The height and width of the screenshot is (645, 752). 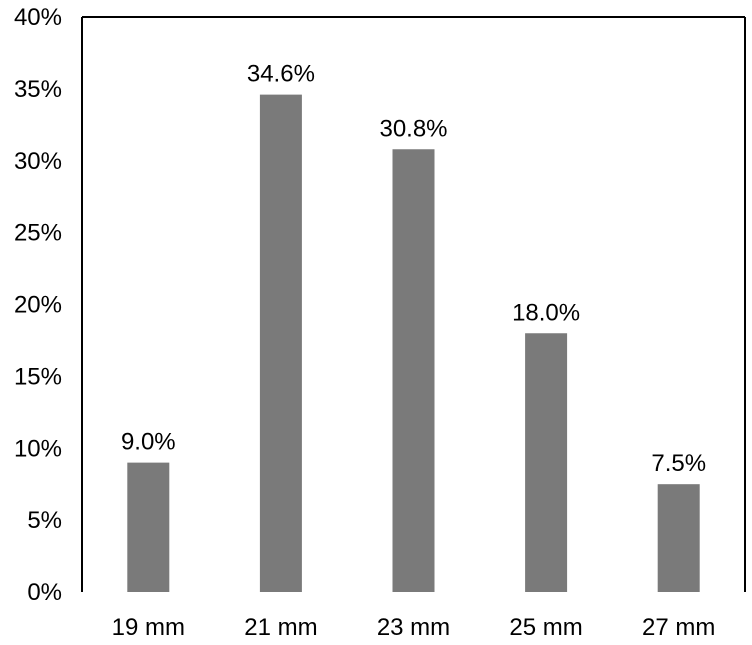 I want to click on y-tick-label: 15%, so click(x=38, y=376).